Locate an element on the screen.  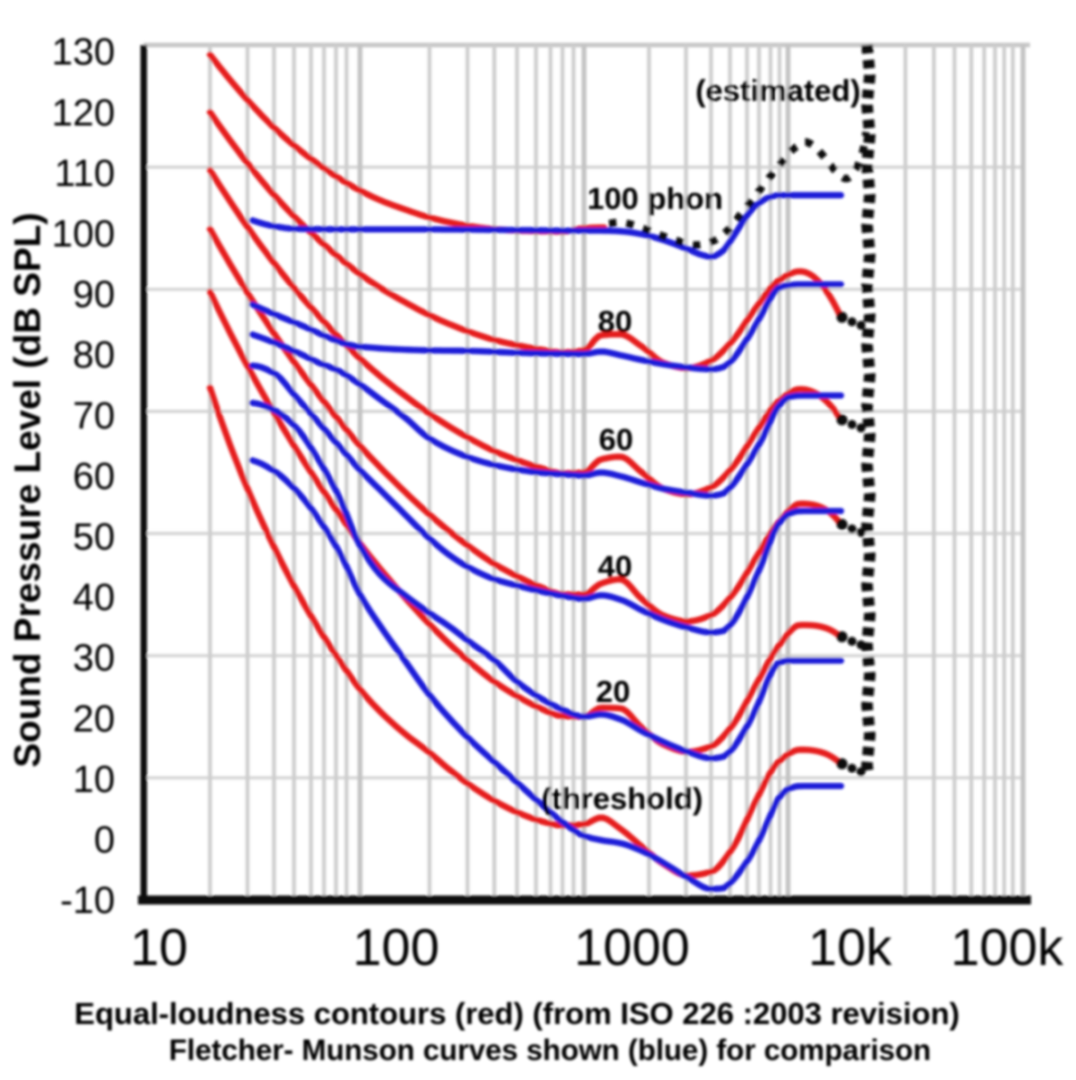
svg-text: 30 is located at coordinates (94, 659).